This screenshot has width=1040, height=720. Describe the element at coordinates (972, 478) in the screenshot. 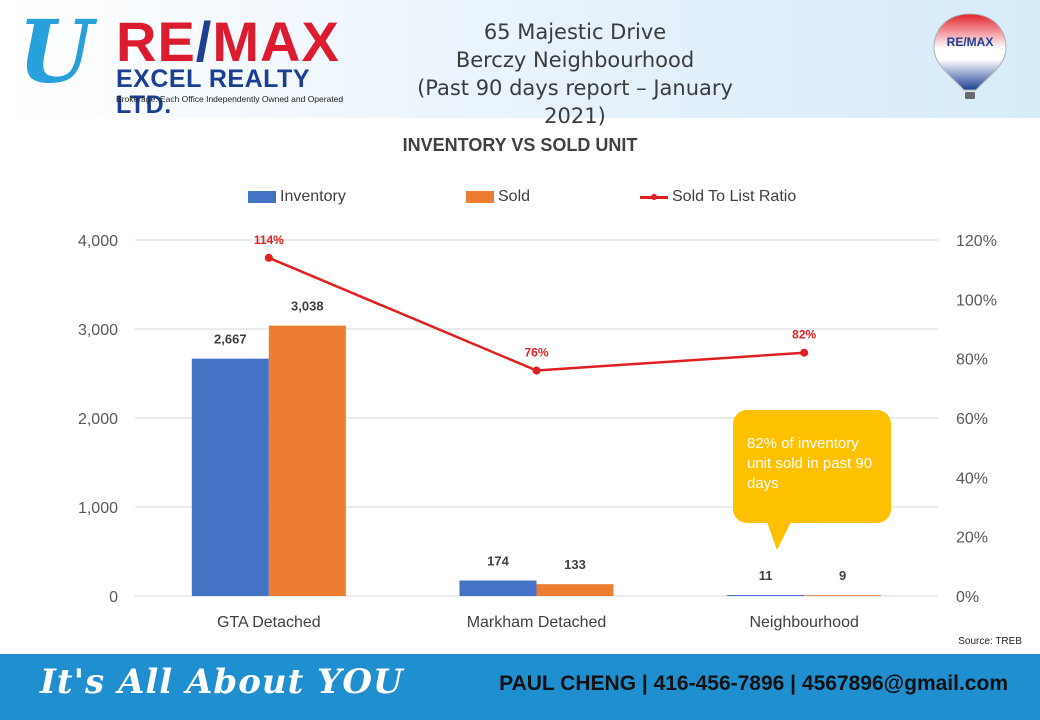

I see `y2-tick-label: 40%` at that location.